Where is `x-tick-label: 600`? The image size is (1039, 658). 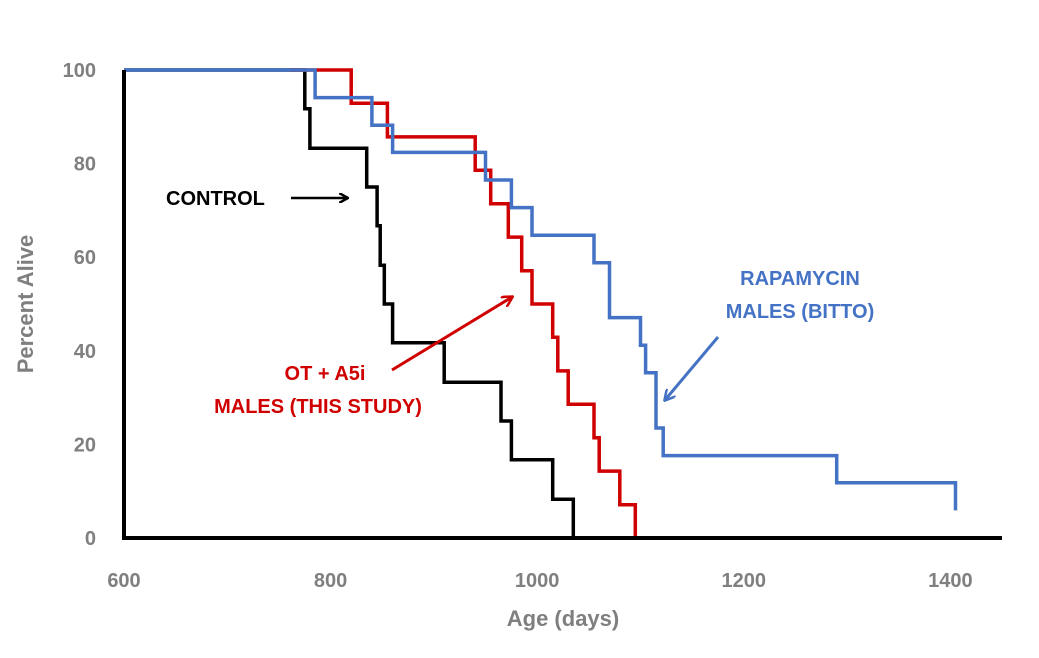
x-tick-label: 600 is located at coordinates (123, 581).